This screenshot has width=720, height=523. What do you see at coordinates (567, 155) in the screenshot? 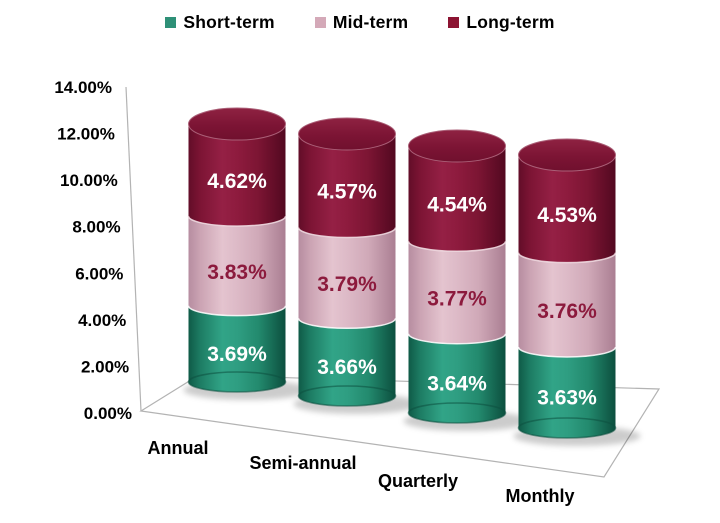
I see `bar-cap-monthly` at bounding box center [567, 155].